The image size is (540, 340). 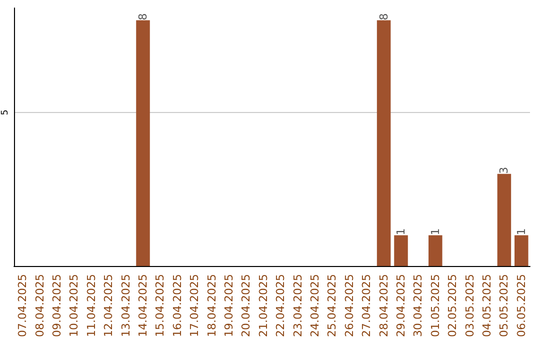 I want to click on x-tick-label: 22.04.2025, so click(x=281, y=306).